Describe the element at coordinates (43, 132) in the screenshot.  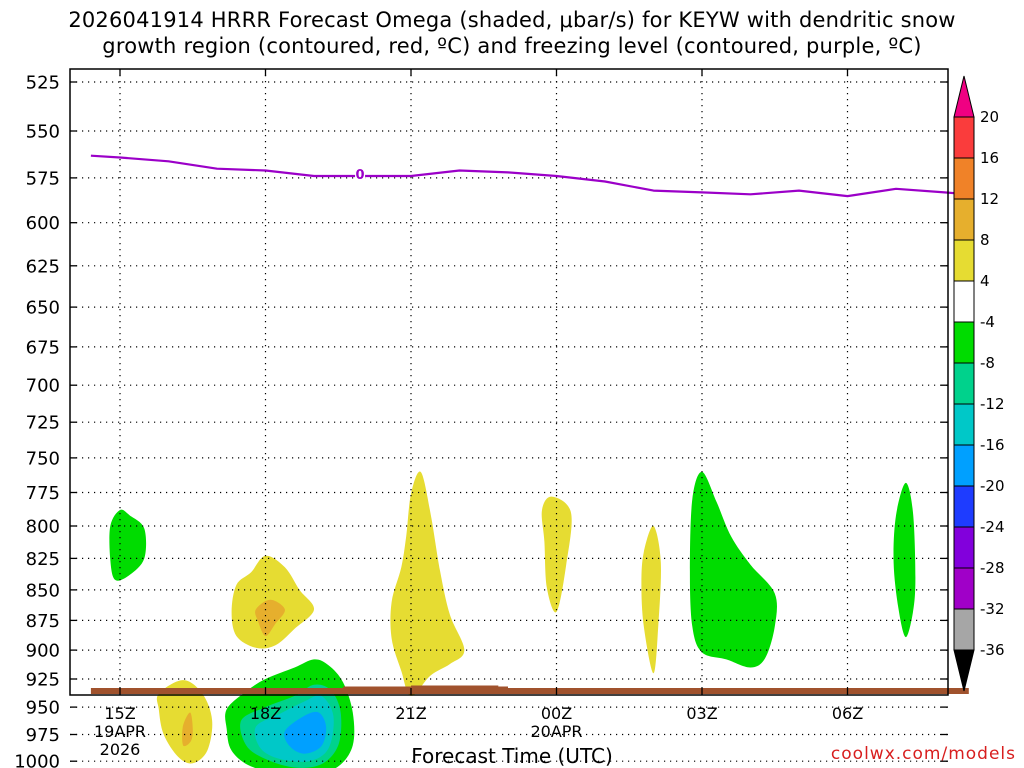
I see `y-tick-label-550: 550` at that location.